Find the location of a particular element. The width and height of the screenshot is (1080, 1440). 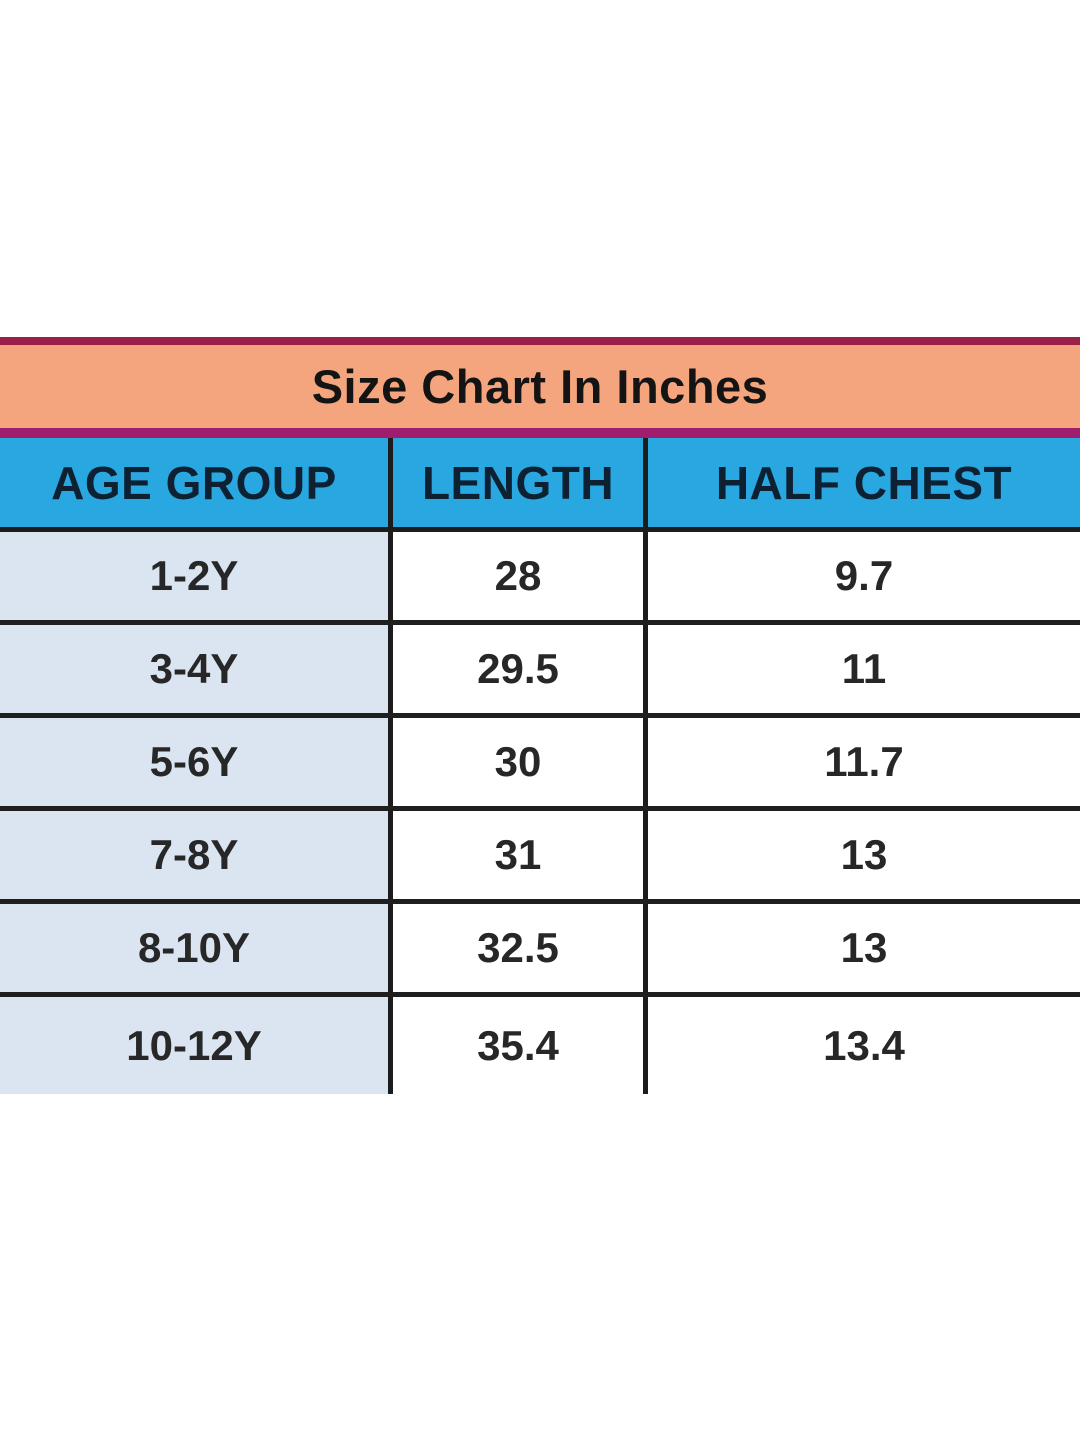

table-header-row: AGE GROUP LENGTH HALF CHEST is located at coordinates (540, 485).